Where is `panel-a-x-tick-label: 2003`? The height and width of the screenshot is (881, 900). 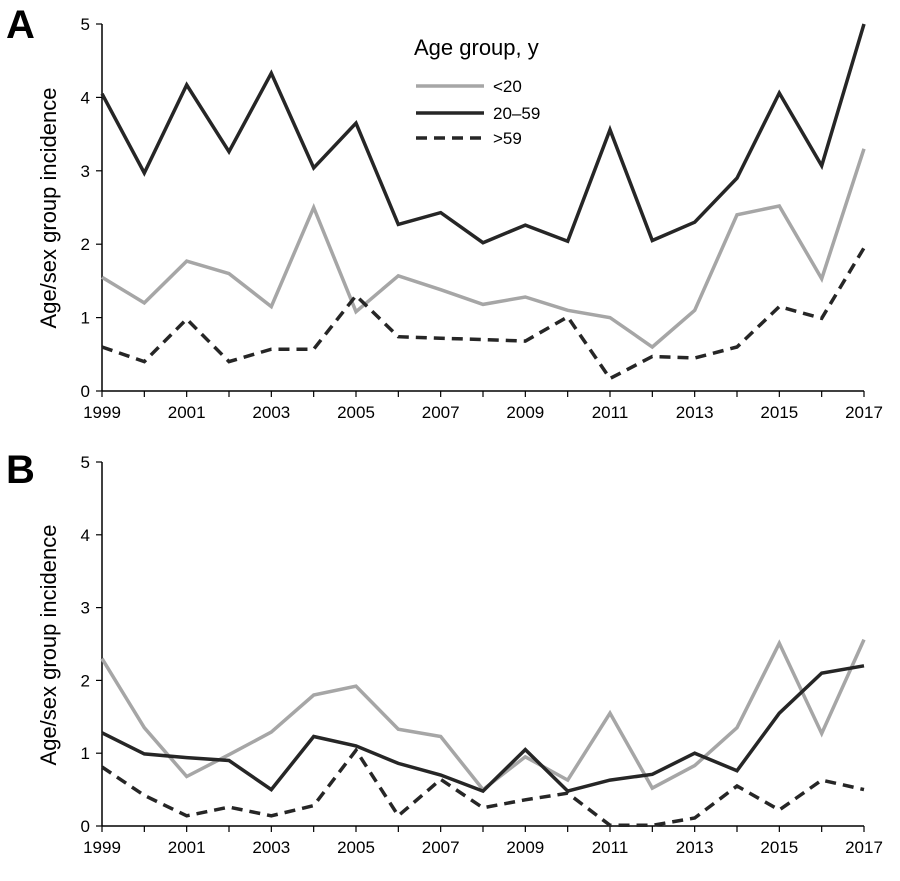 panel-a-x-tick-label: 2003 is located at coordinates (271, 412).